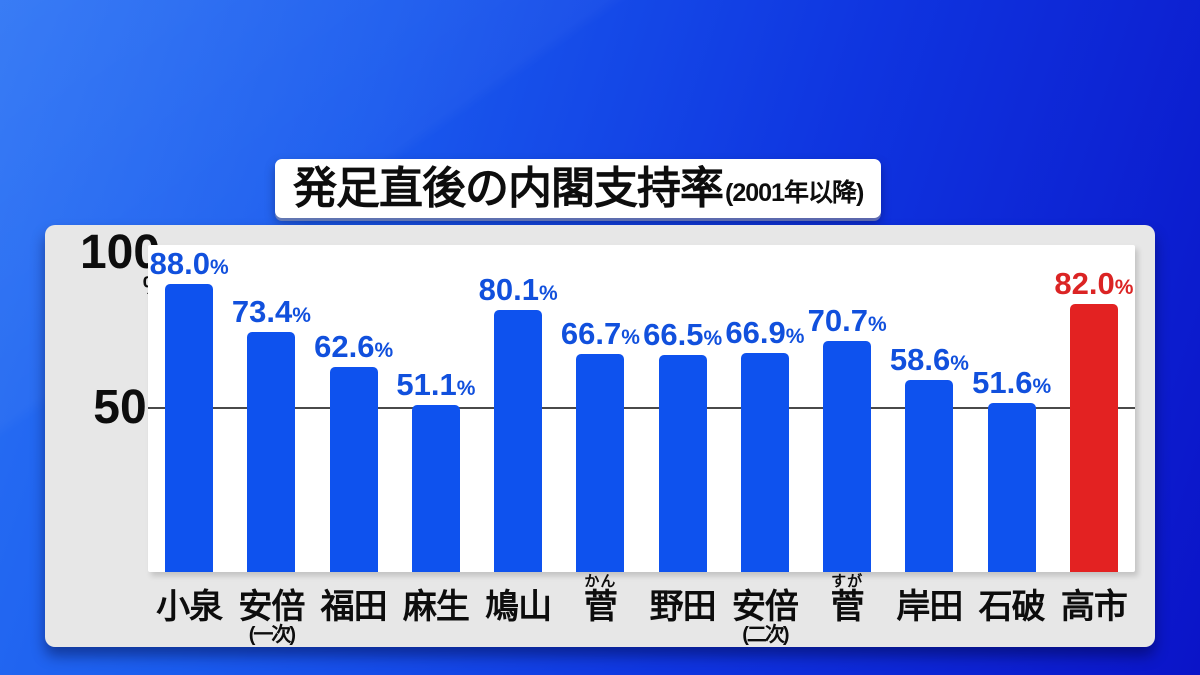 This screenshot has height=675, width=1200. I want to click on bar-value-label: 62.6%, so click(353, 346).